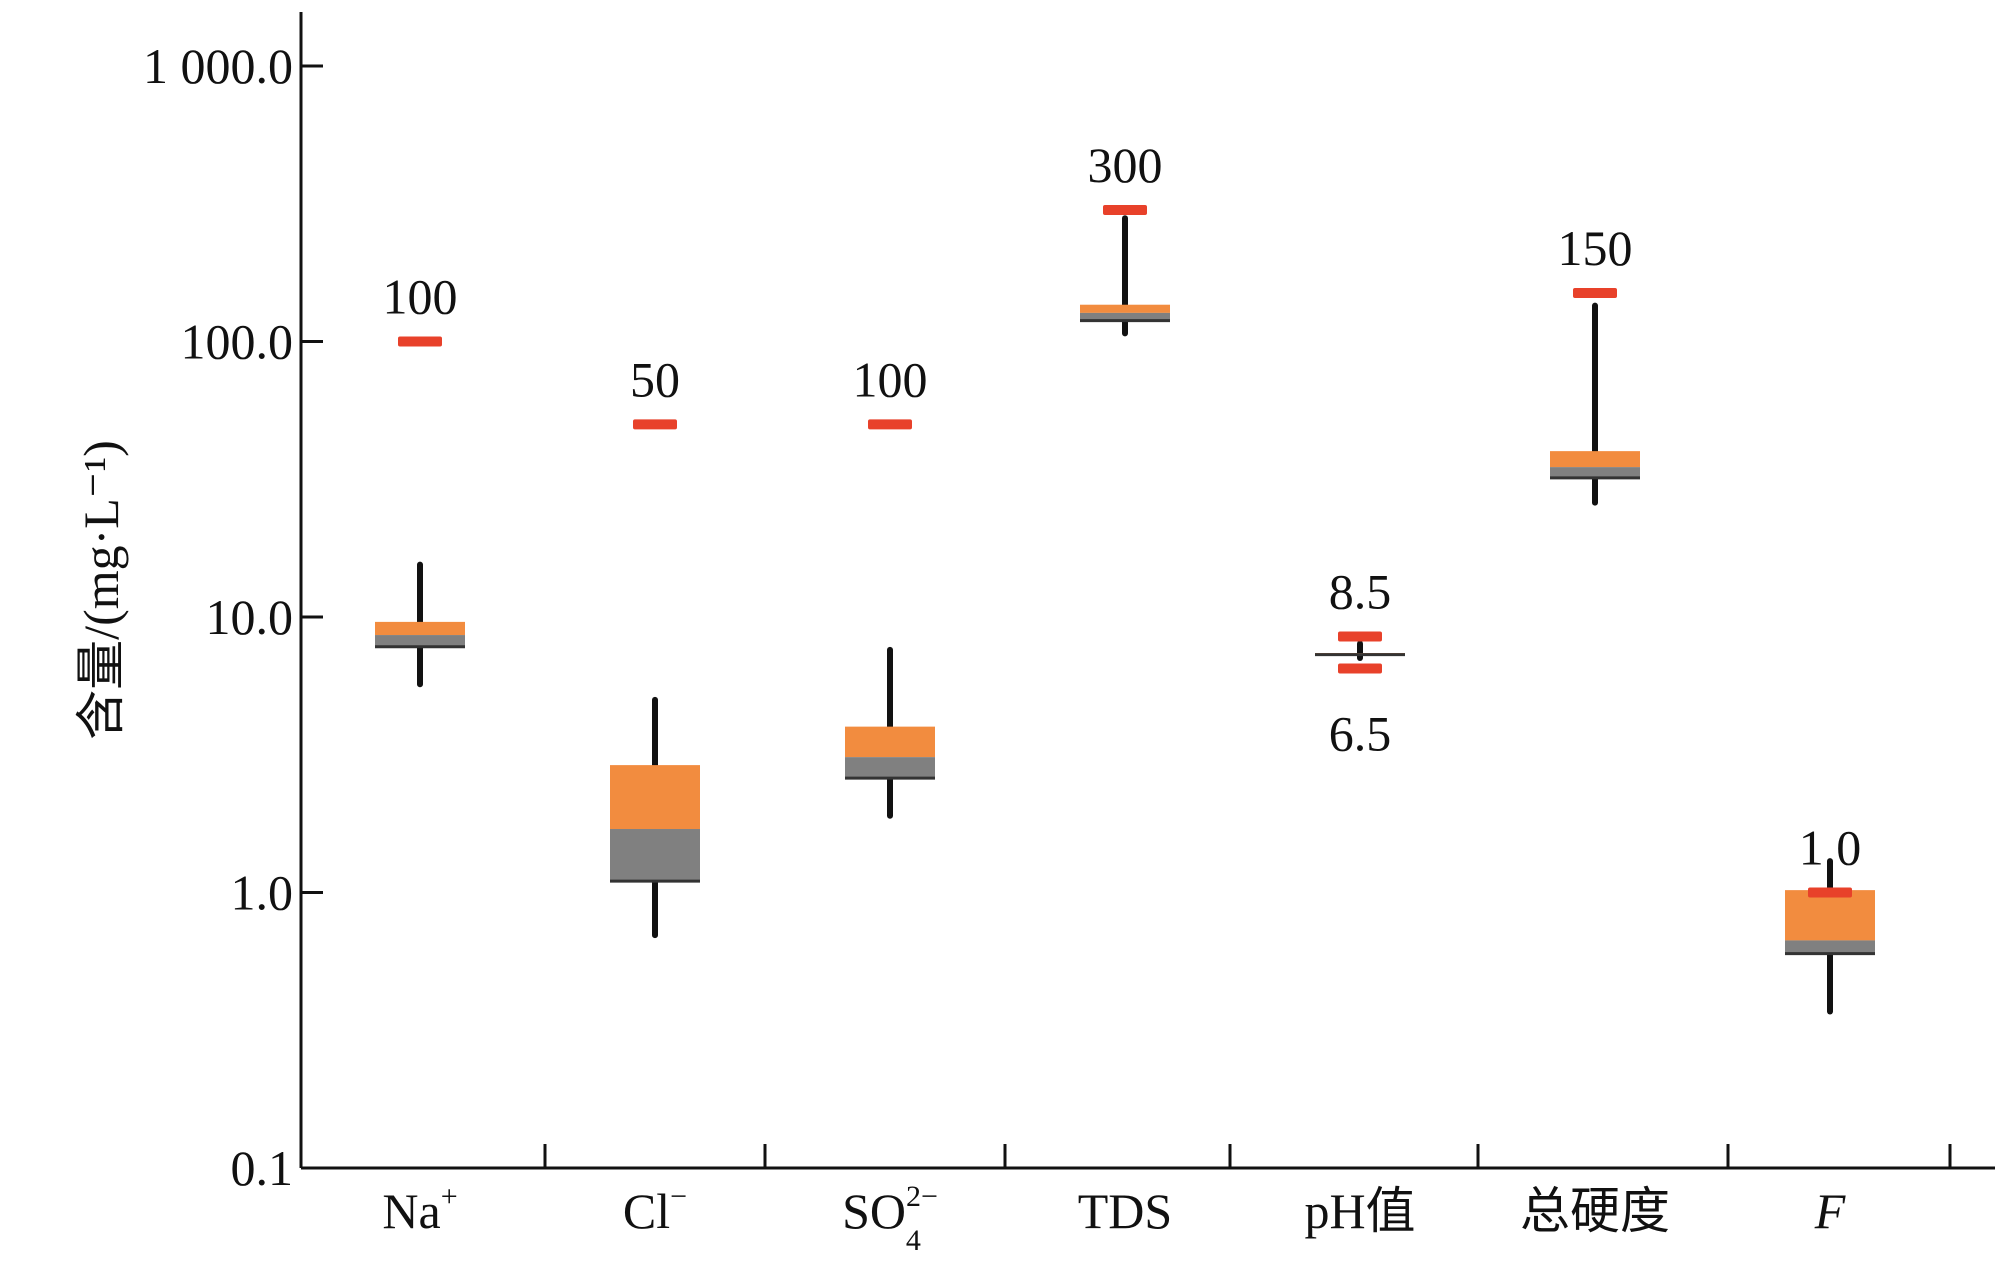 The height and width of the screenshot is (1275, 2008). I want to click on y-tick-label: 1 000.0, so click(218, 66).